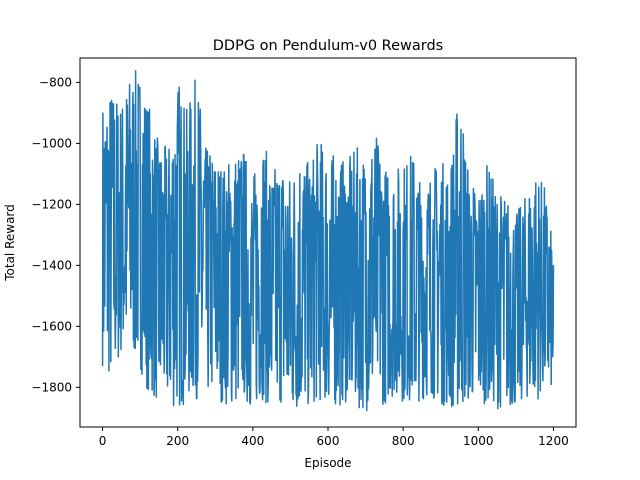 This screenshot has height=480, width=640. What do you see at coordinates (478, 441) in the screenshot?
I see `x-tick-label: 1000` at bounding box center [478, 441].